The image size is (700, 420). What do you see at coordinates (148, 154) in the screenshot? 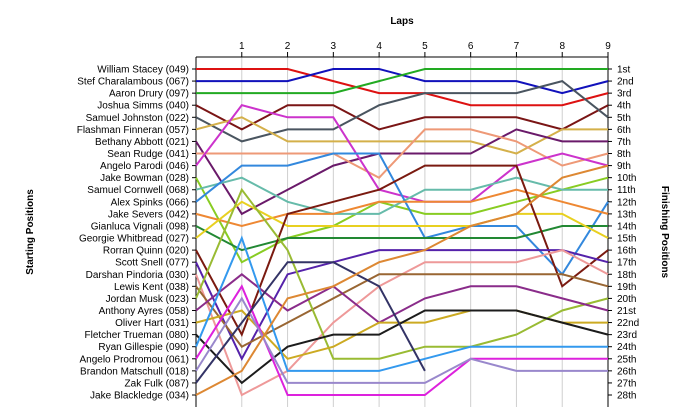
I see `start-position-label: Sean Rudge (041)` at bounding box center [148, 154].